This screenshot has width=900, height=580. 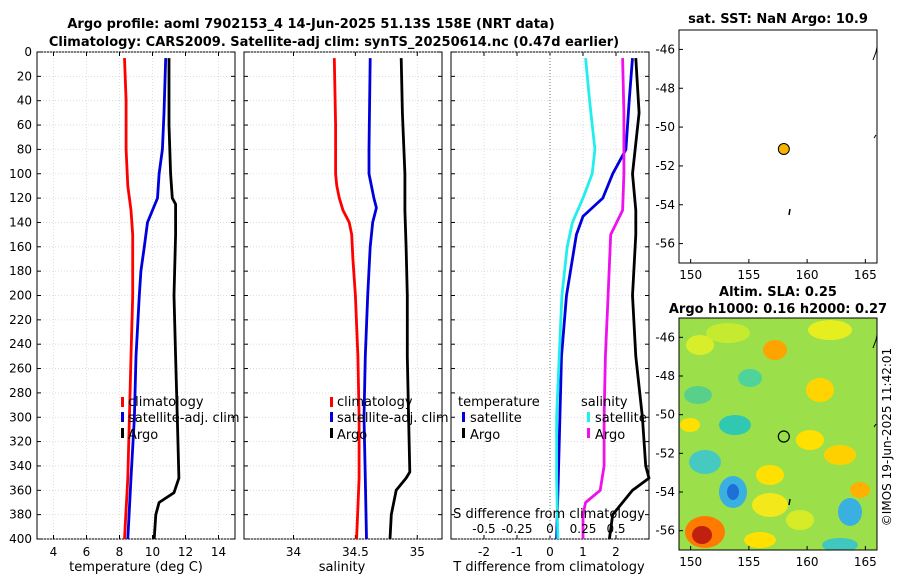 I want to click on x-tick-label: 0, so click(x=550, y=552).